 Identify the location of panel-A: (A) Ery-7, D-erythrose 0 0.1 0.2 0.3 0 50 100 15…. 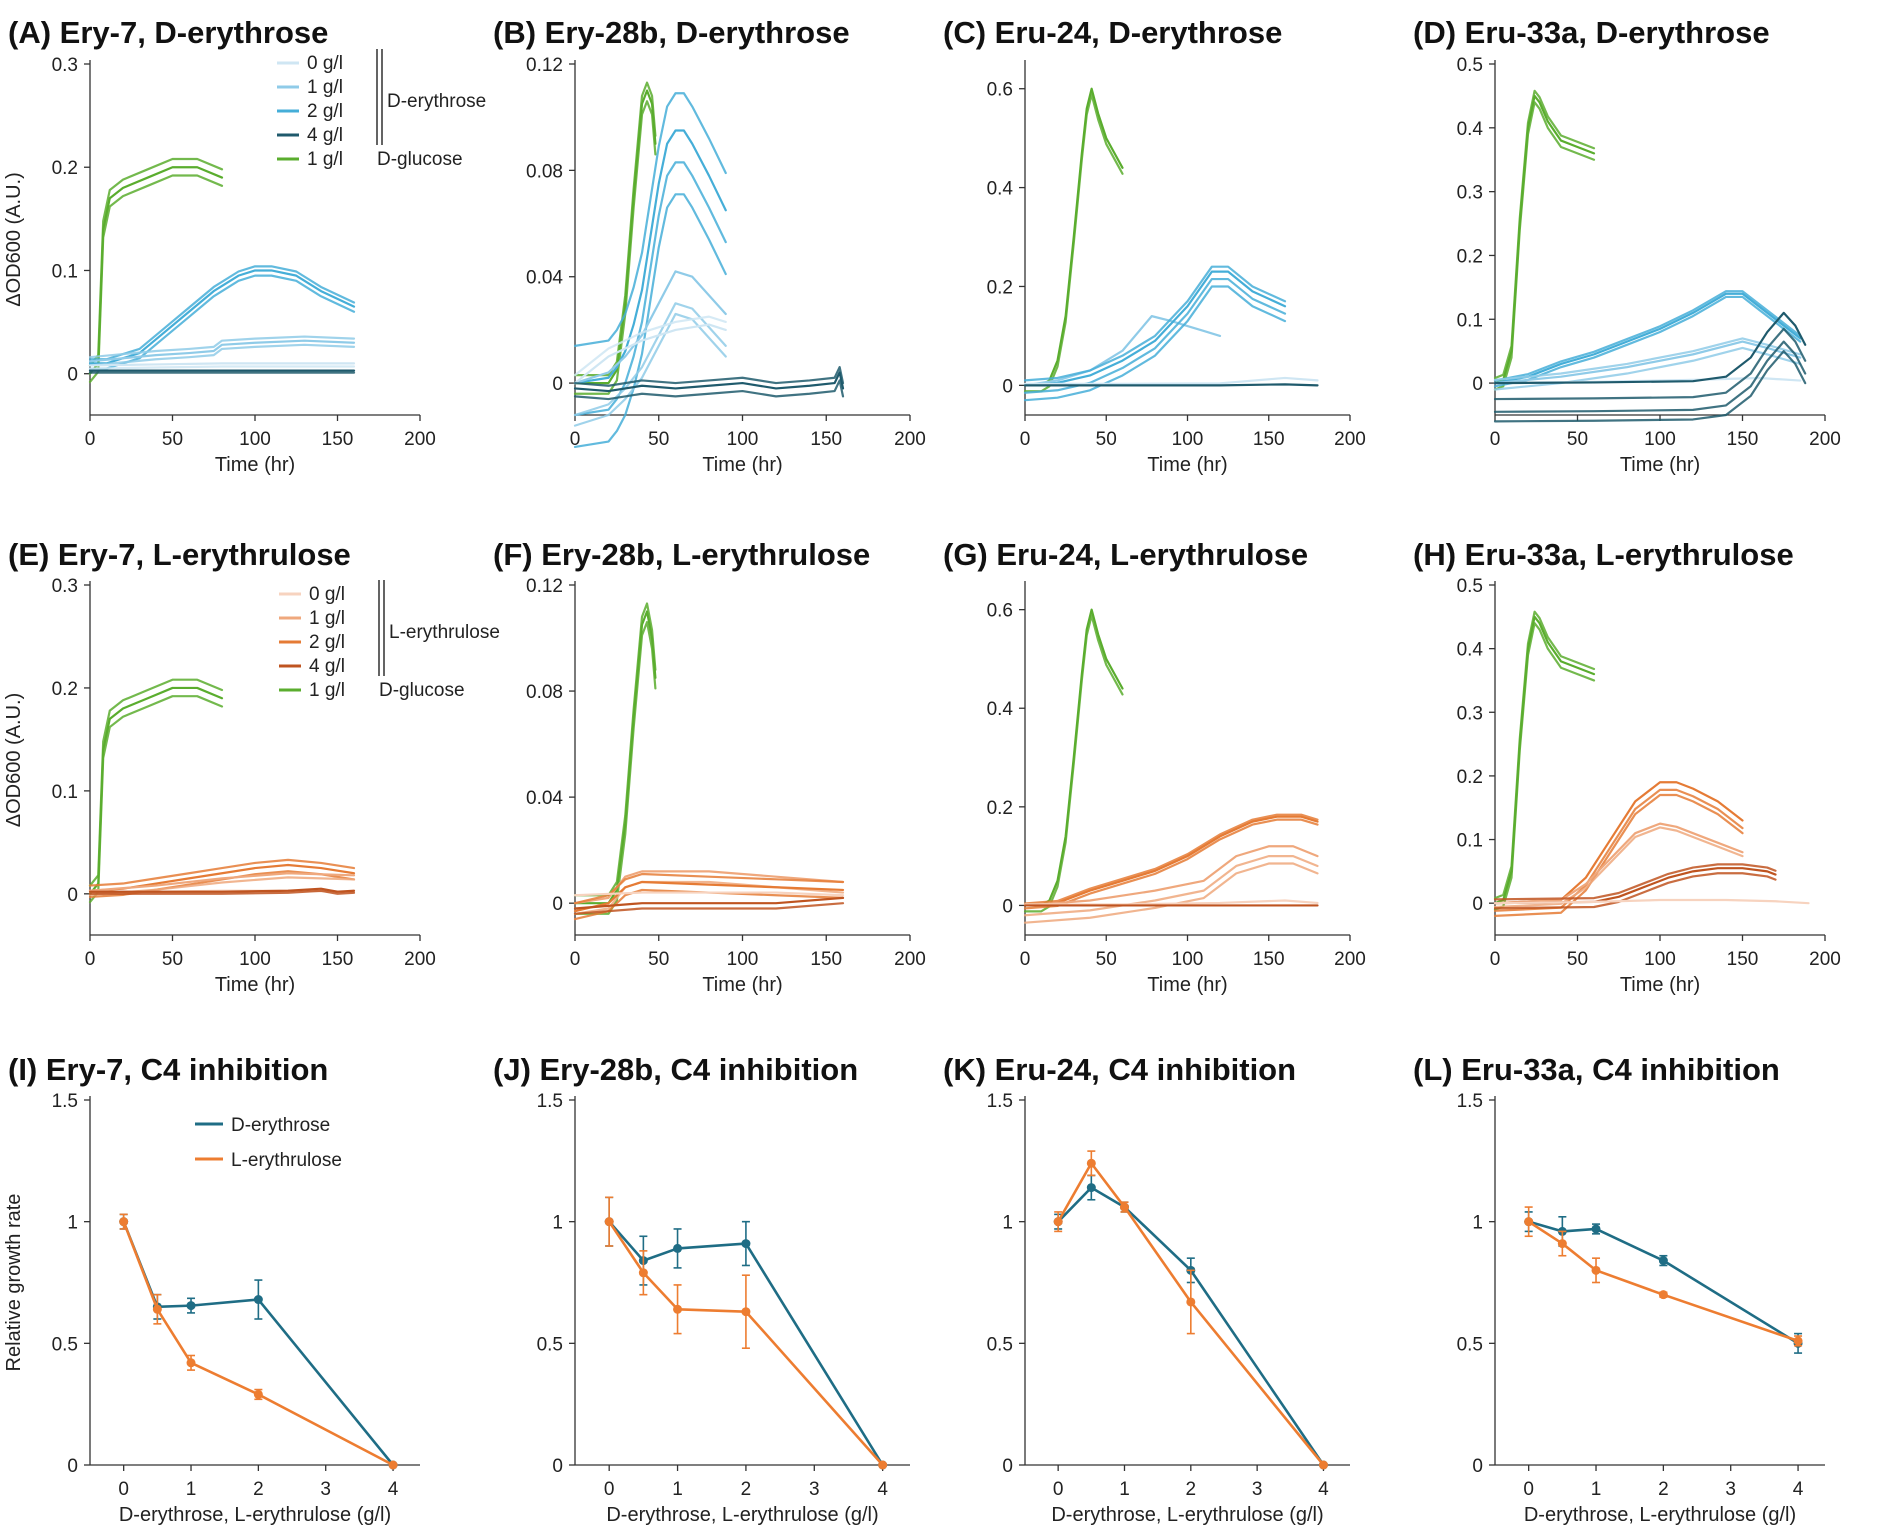
(219, 245).